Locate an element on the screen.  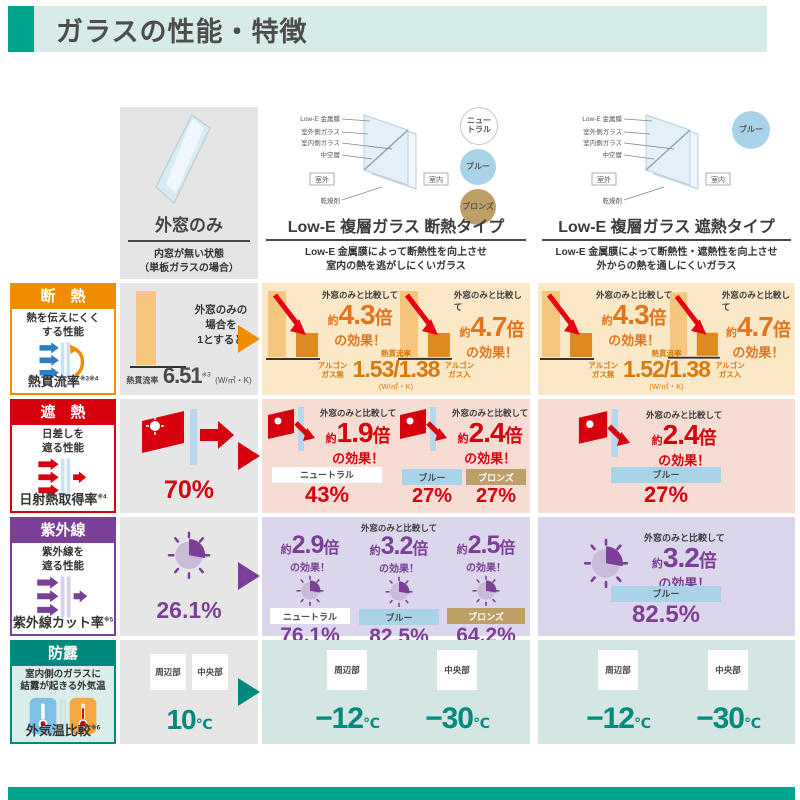
multiplier: 約2.5倍 is located at coordinates (486, 545).